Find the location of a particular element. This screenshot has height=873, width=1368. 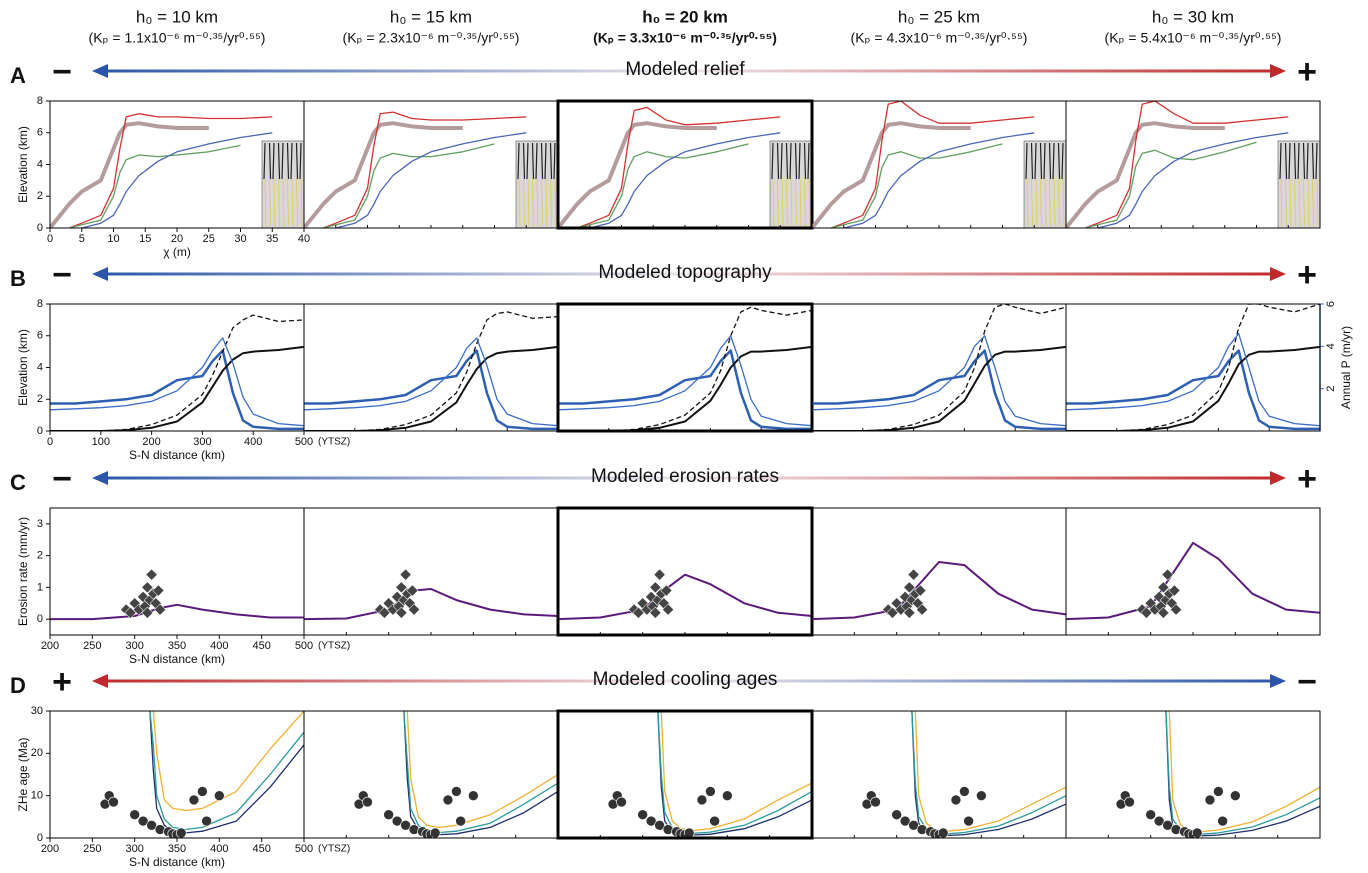

column-header: h₀ = 30 km is located at coordinates (1193, 16).